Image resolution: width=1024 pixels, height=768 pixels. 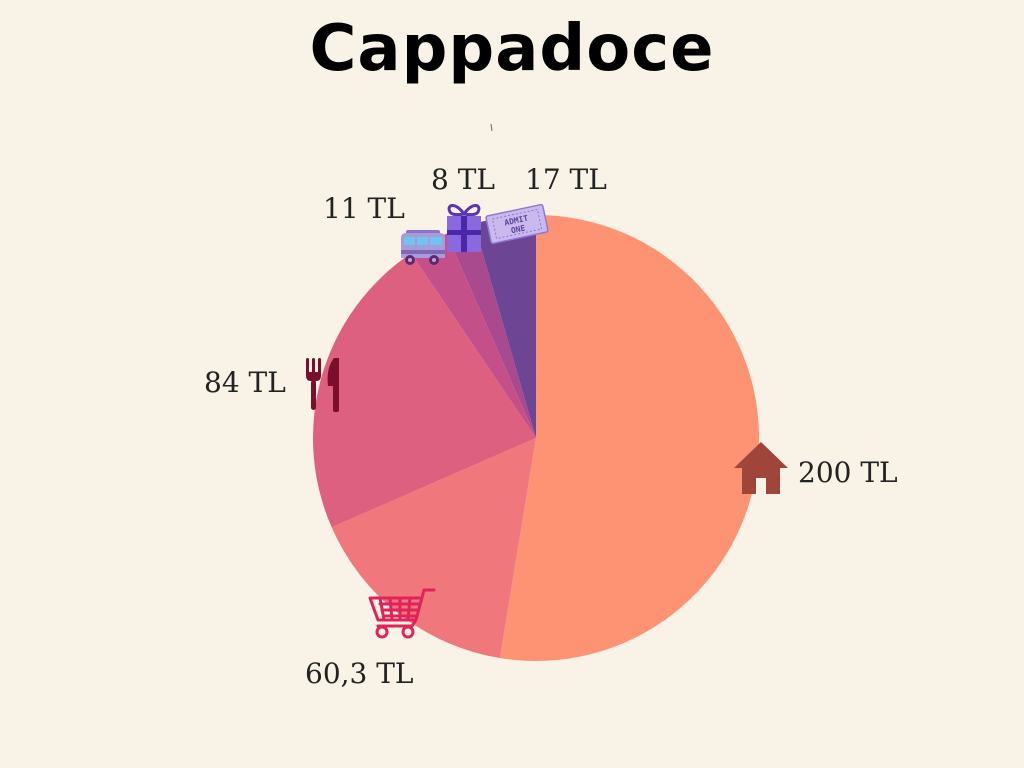 What do you see at coordinates (402, 613) in the screenshot?
I see `shopping-cart-icon` at bounding box center [402, 613].